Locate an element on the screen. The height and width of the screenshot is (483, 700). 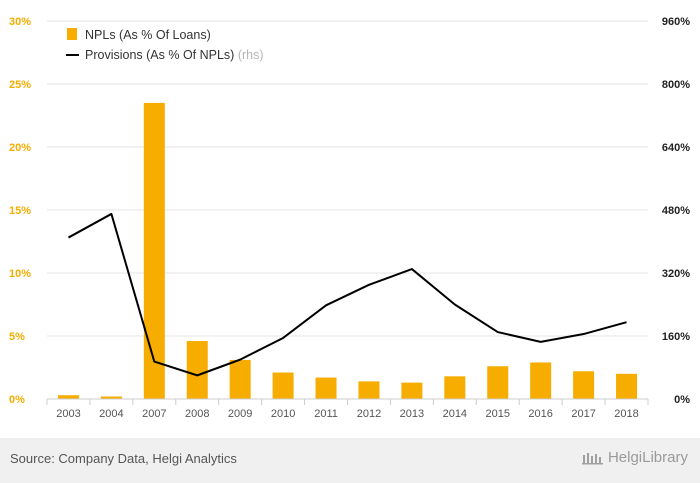
legend-label-rhs: (rhs) is located at coordinates (251, 55).